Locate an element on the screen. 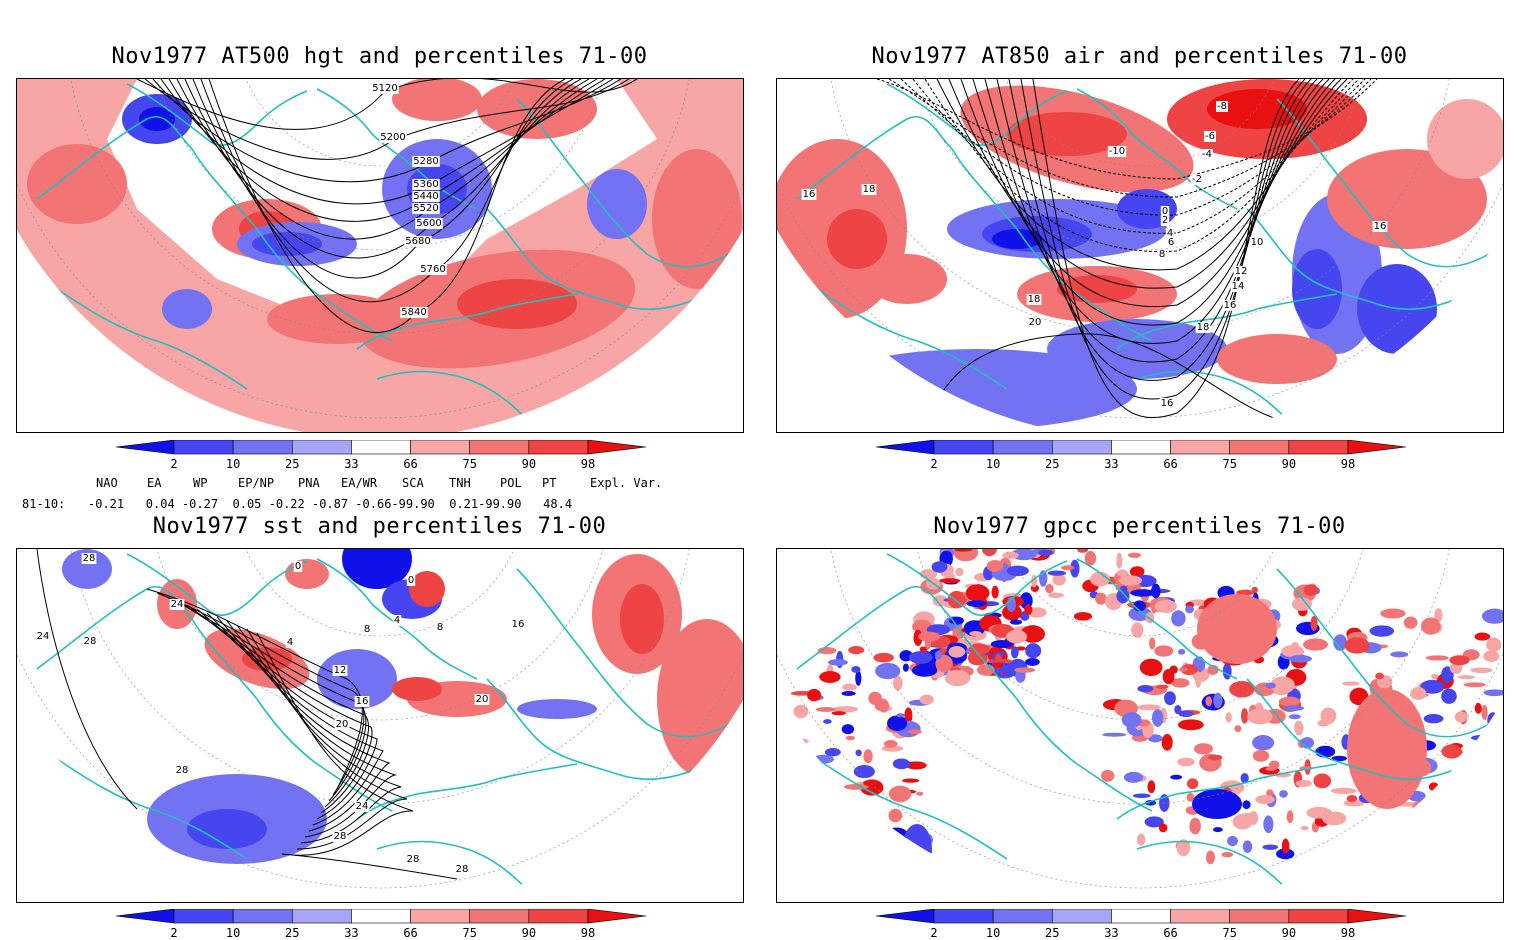 The image size is (1520, 940). contour-label: 6 is located at coordinates (1171, 242).